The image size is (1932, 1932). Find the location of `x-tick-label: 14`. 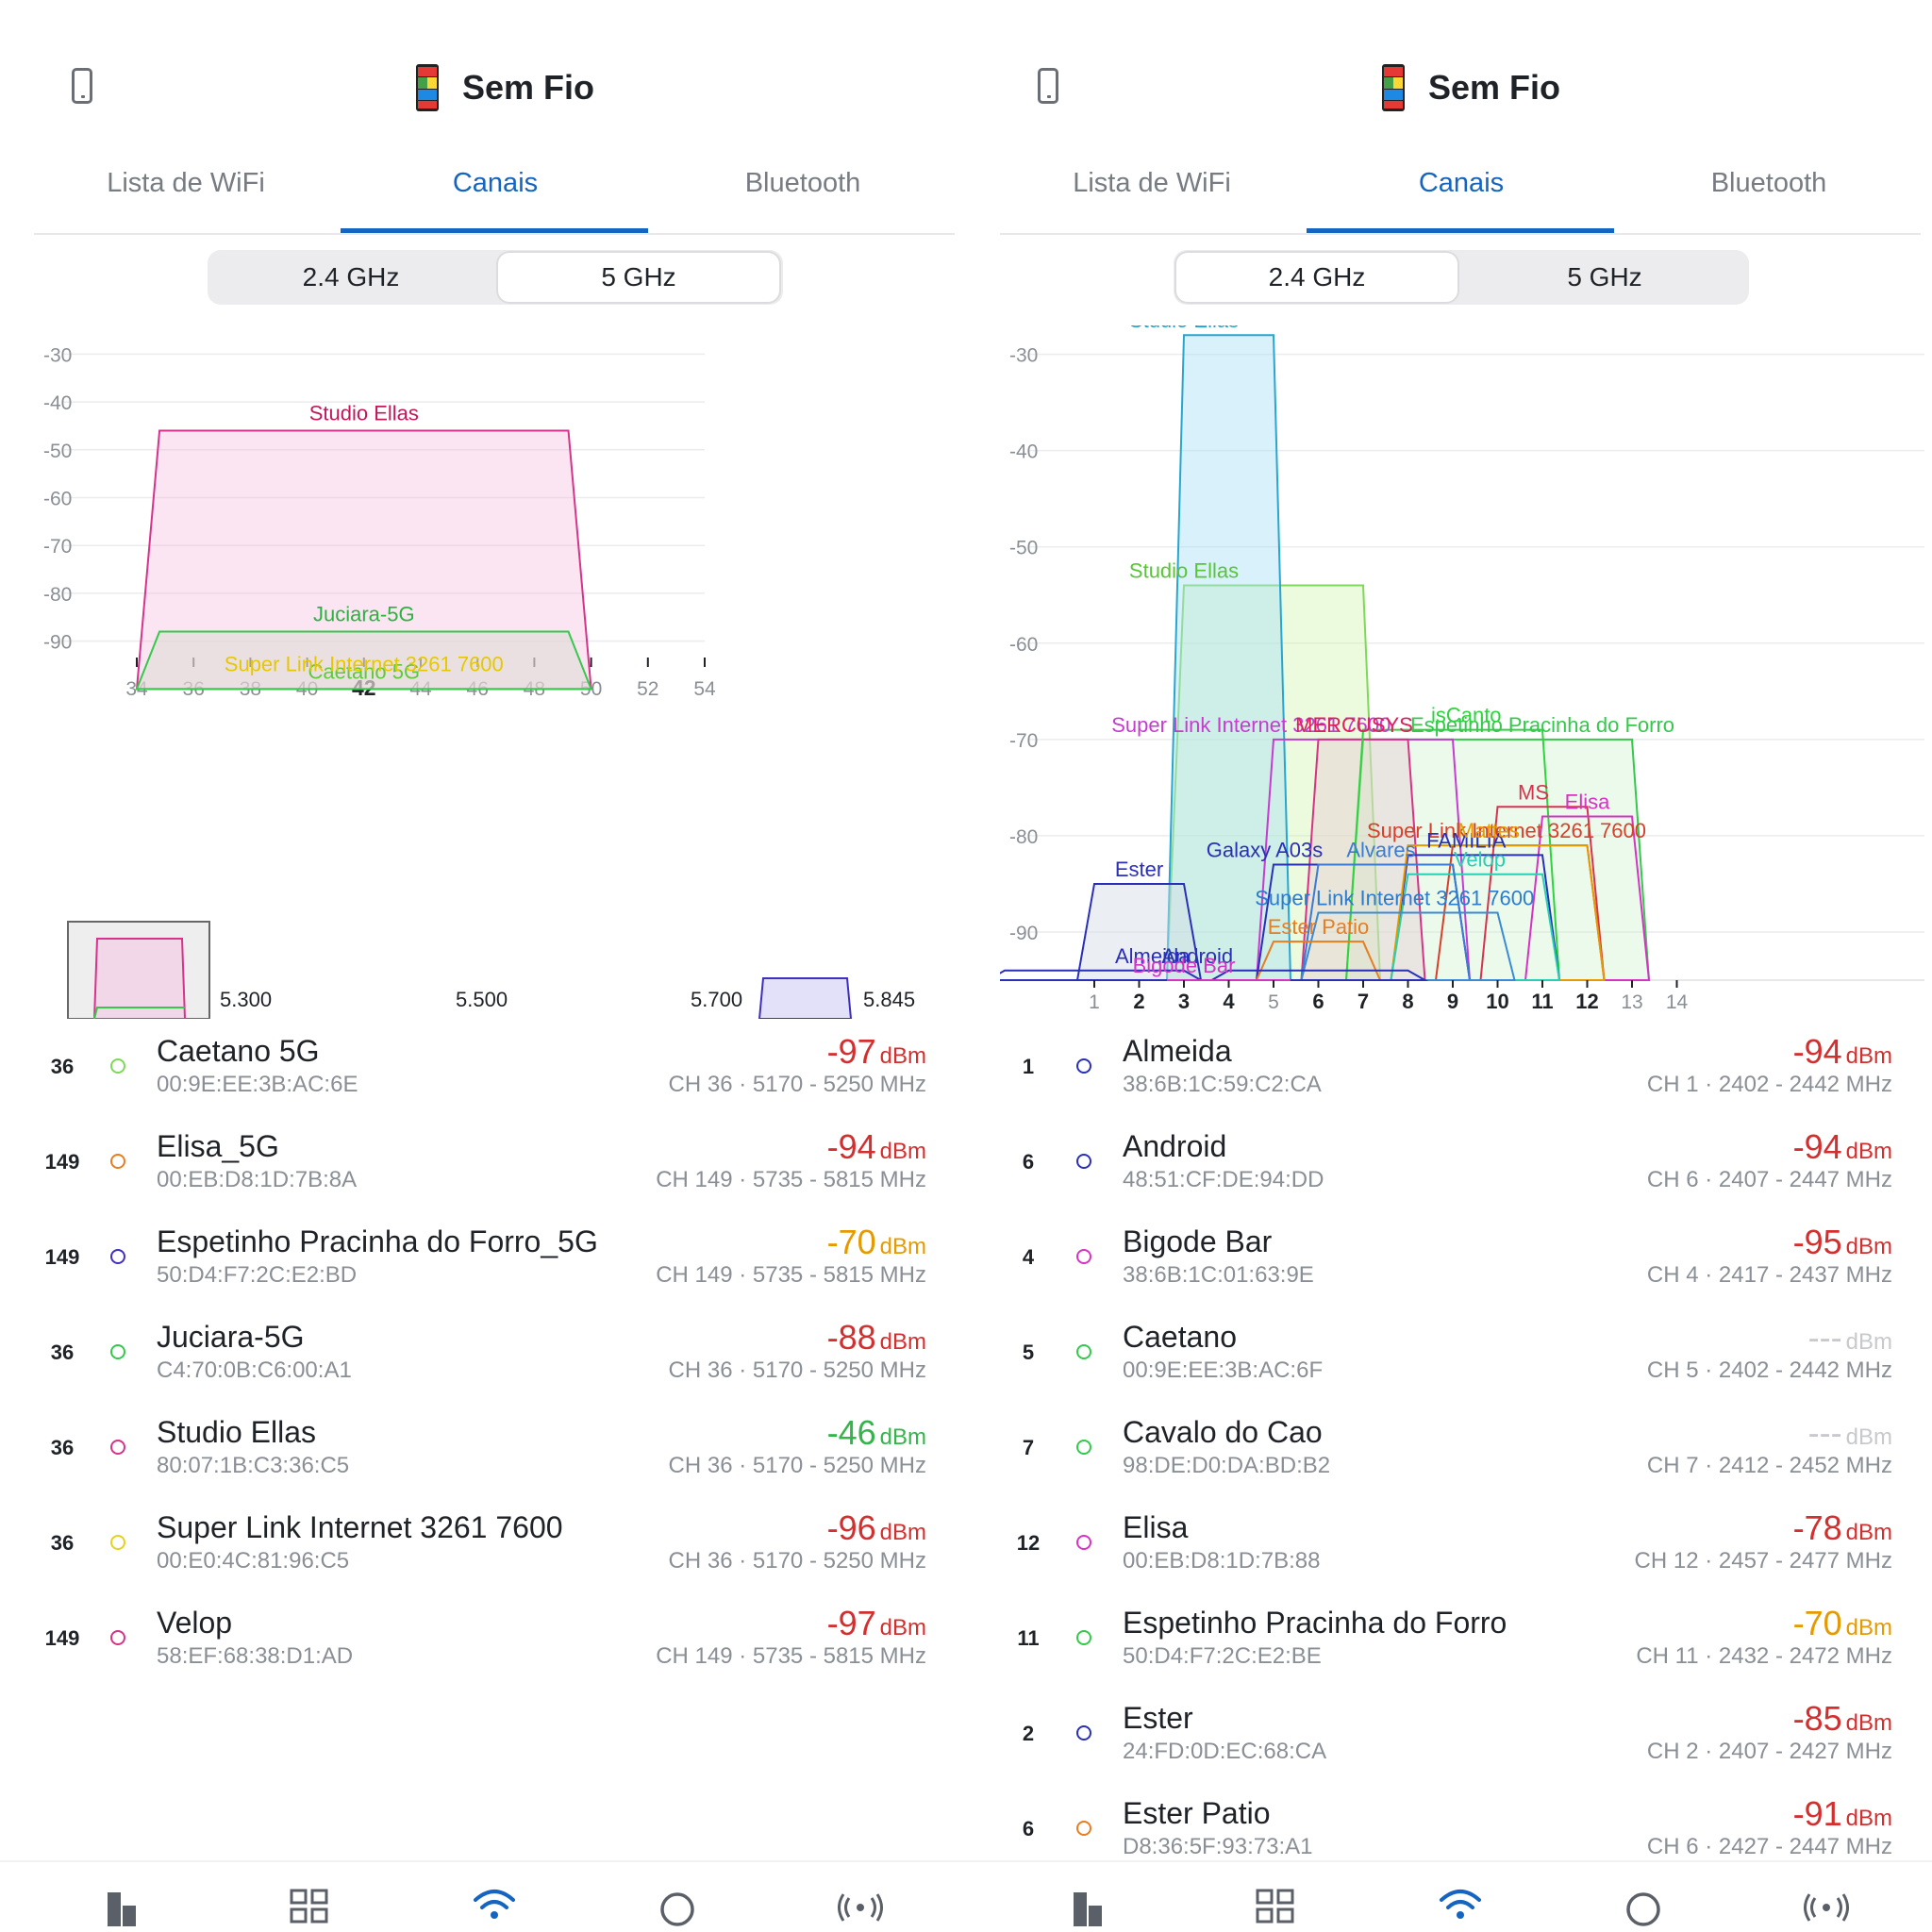

x-tick-label: 14 is located at coordinates (1677, 1002).